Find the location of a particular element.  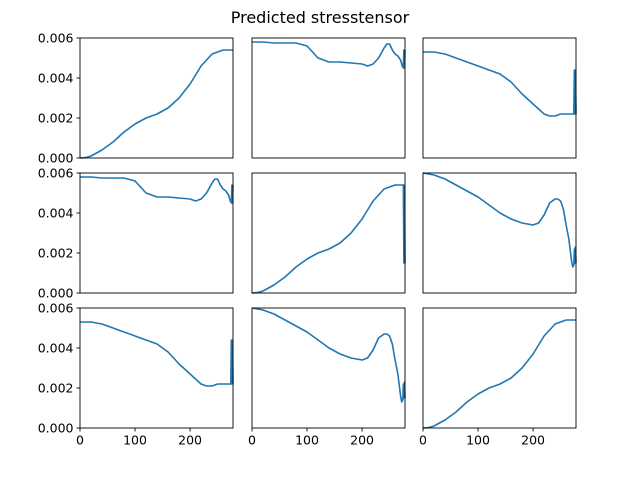

subplot-r1-c1 is located at coordinates (328, 233).